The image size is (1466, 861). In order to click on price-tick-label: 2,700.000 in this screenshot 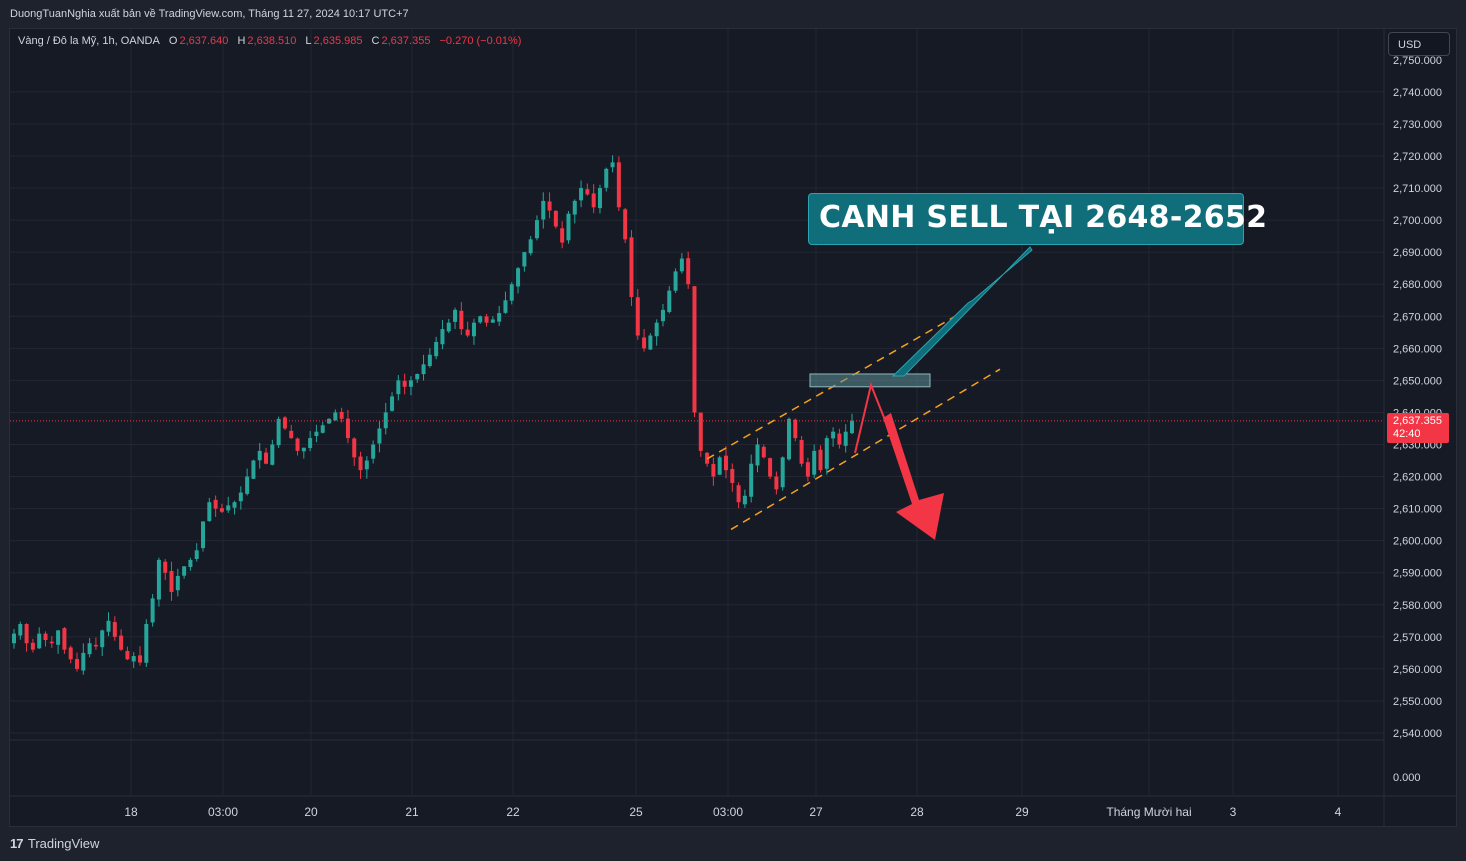, I will do `click(1417, 221)`.